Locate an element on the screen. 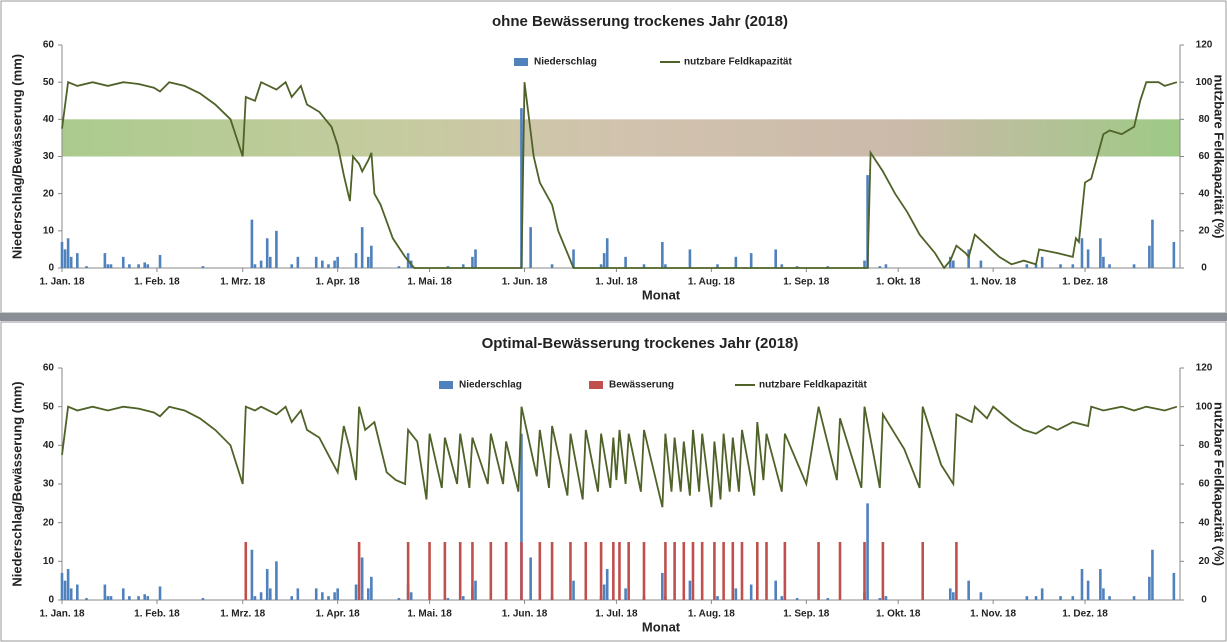 This screenshot has height=642, width=1227. line is located at coordinates (619, 456).